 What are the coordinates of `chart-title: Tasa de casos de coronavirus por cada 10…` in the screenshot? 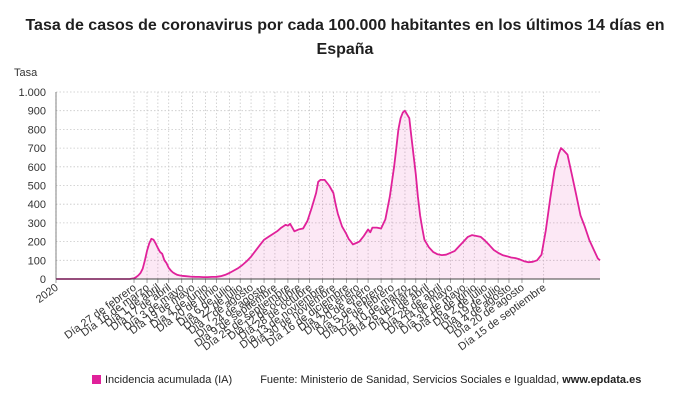 It's located at (345, 37).